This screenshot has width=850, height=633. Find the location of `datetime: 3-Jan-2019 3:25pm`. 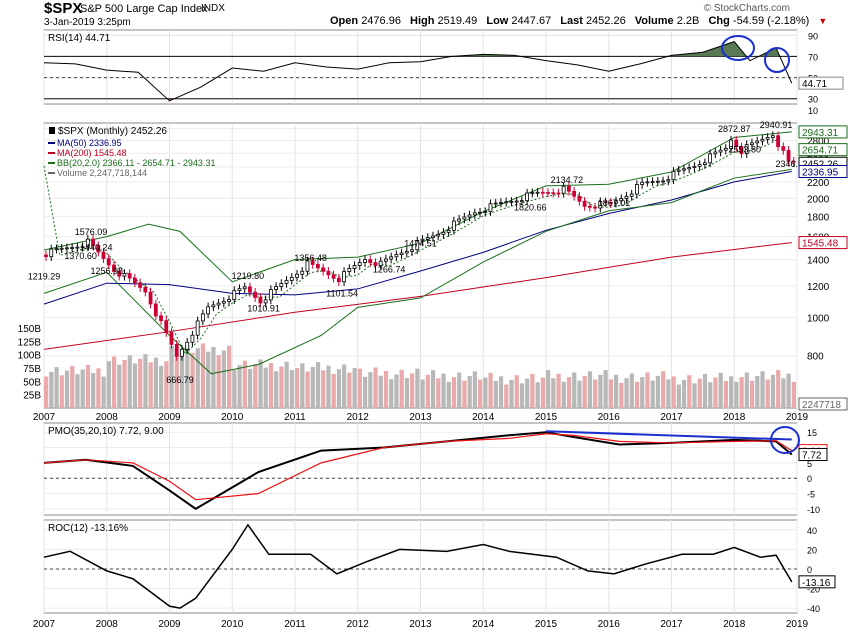

datetime: 3-Jan-2019 3:25pm is located at coordinates (87, 22).